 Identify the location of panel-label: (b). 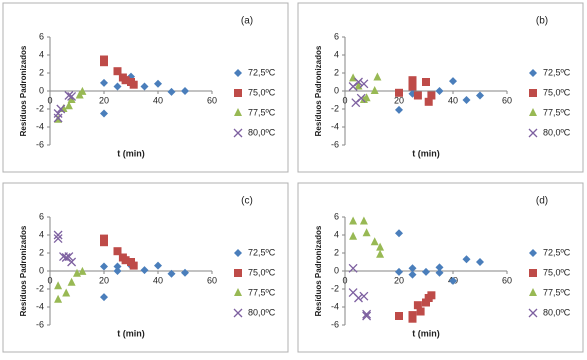
(542, 21).